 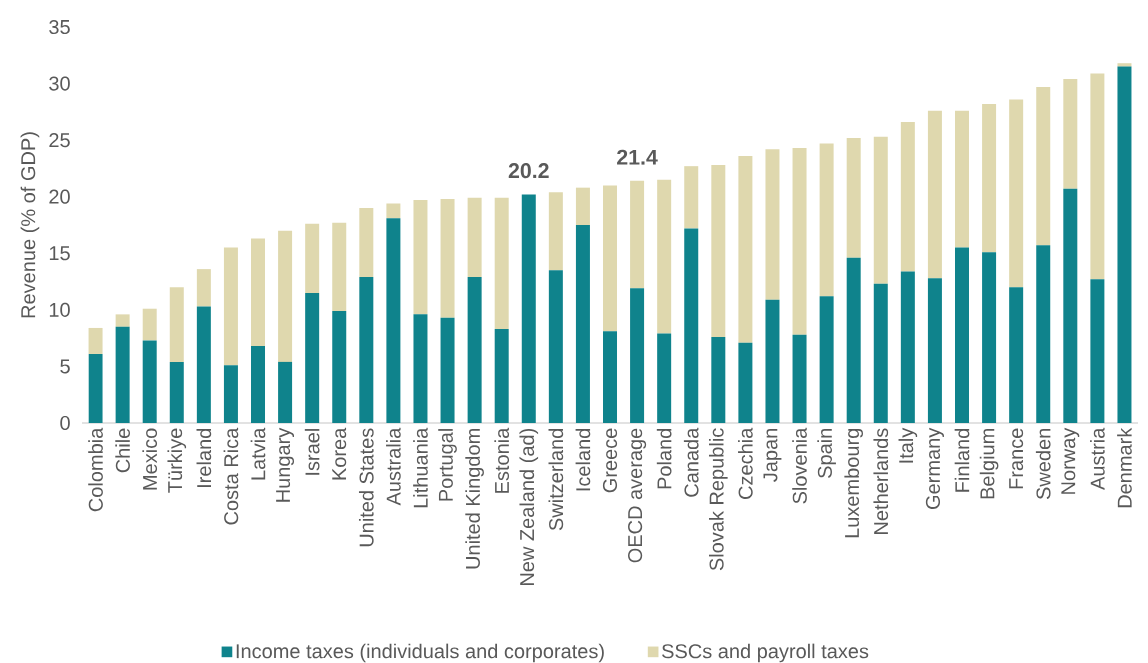 What do you see at coordinates (65, 366) in the screenshot?
I see `y-tick-label: 5` at bounding box center [65, 366].